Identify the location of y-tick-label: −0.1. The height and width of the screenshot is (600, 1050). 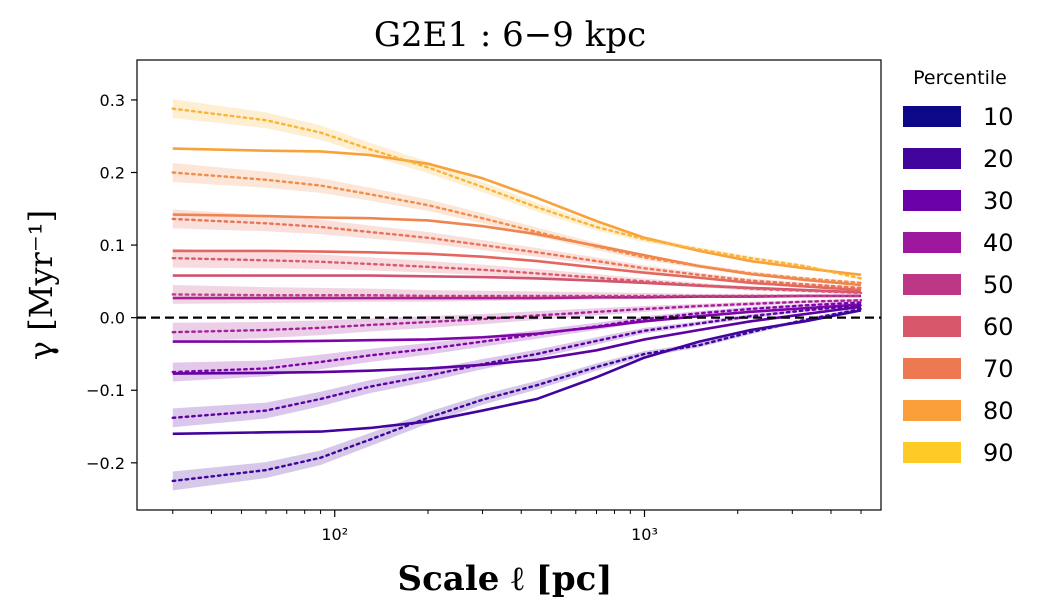
(105, 390).